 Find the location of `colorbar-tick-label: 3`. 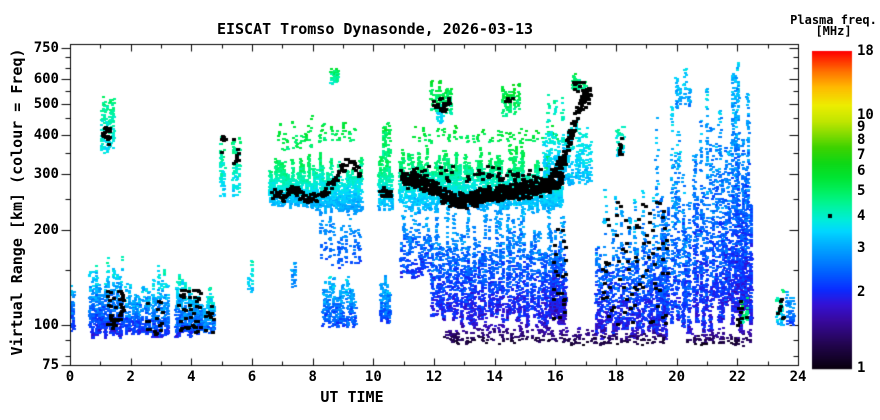

colorbar-tick-label: 3 is located at coordinates (861, 247).